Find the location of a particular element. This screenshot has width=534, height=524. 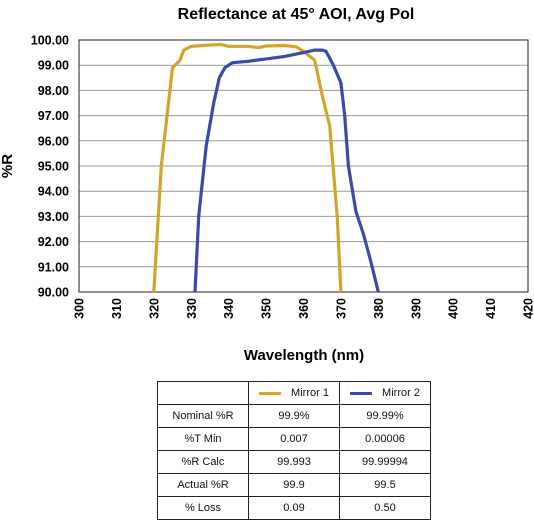

x-tick-label: 350 is located at coordinates (267, 308).